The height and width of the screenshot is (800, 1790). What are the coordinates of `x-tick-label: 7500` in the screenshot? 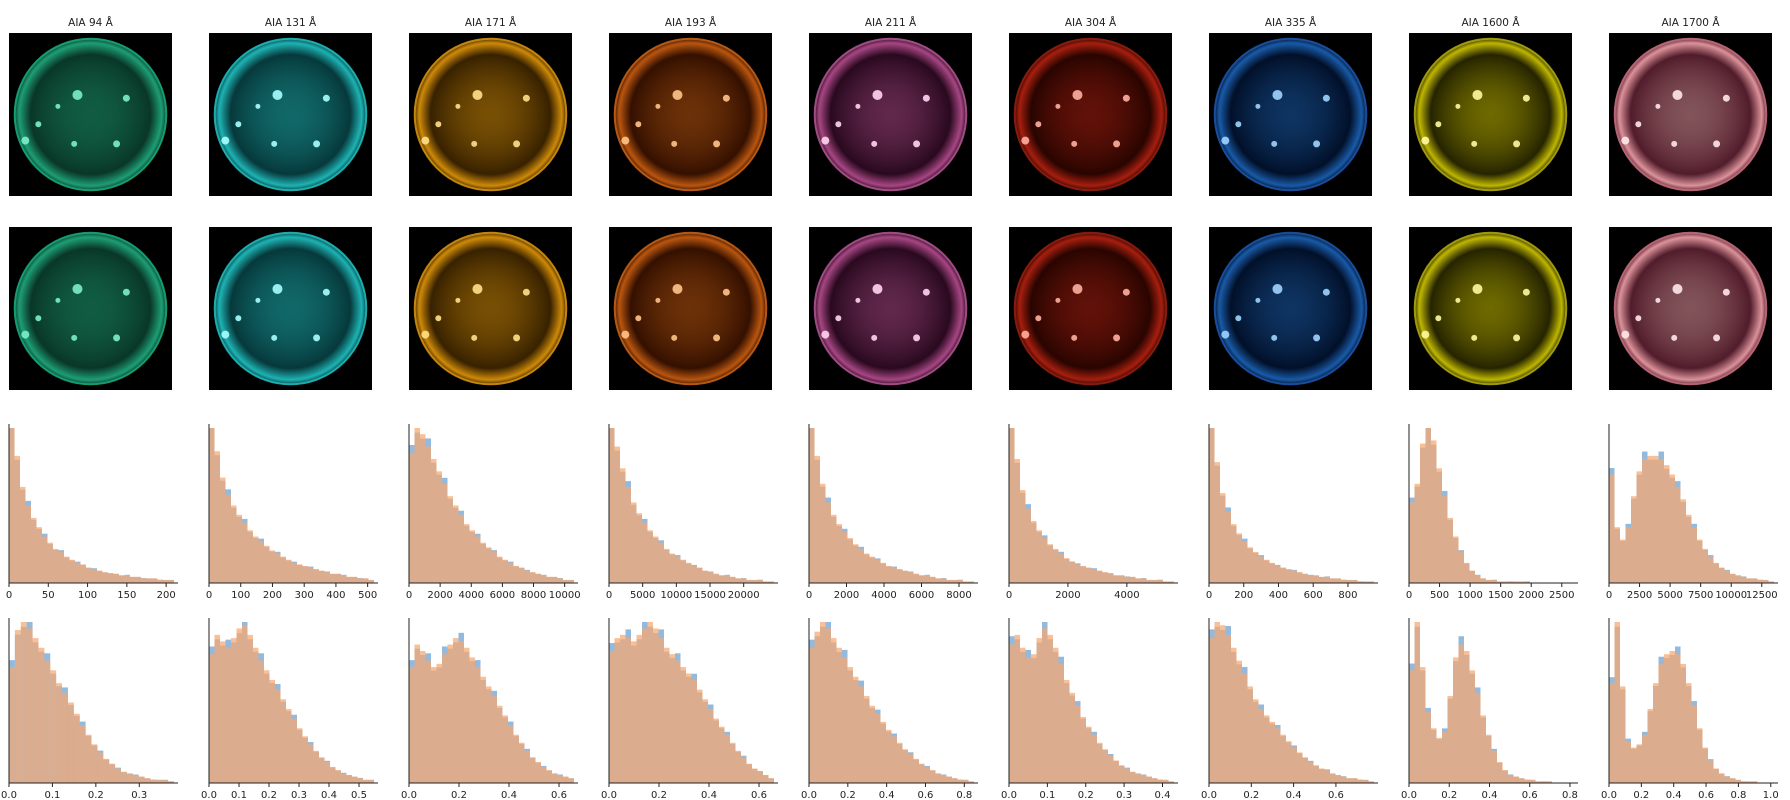 It's located at (1700, 595).